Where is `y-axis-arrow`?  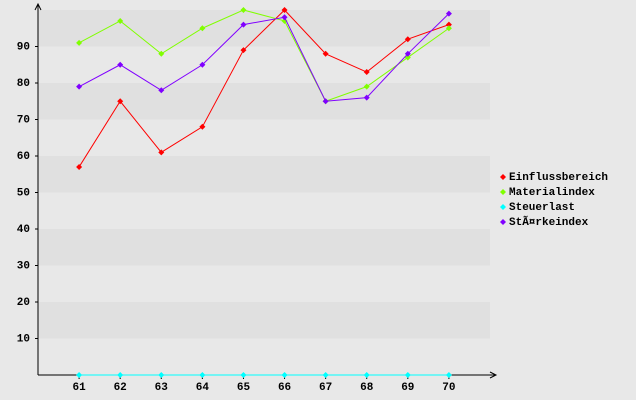
y-axis-arrow is located at coordinates (38, 6).